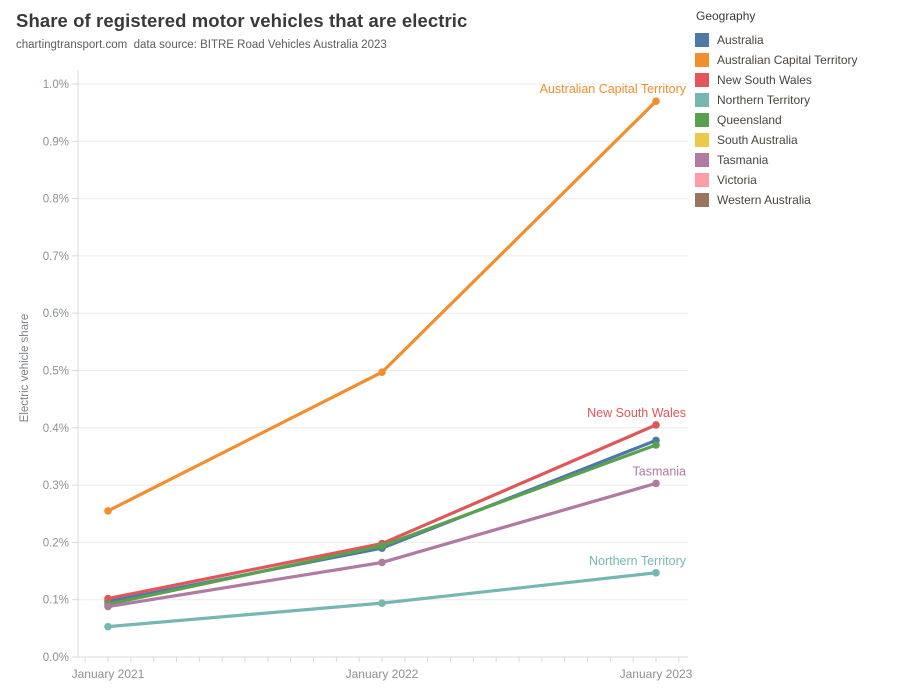 Image resolution: width=900 pixels, height=700 pixels. Describe the element at coordinates (743, 160) in the screenshot. I see `legend-item-label: Tasmania` at that location.